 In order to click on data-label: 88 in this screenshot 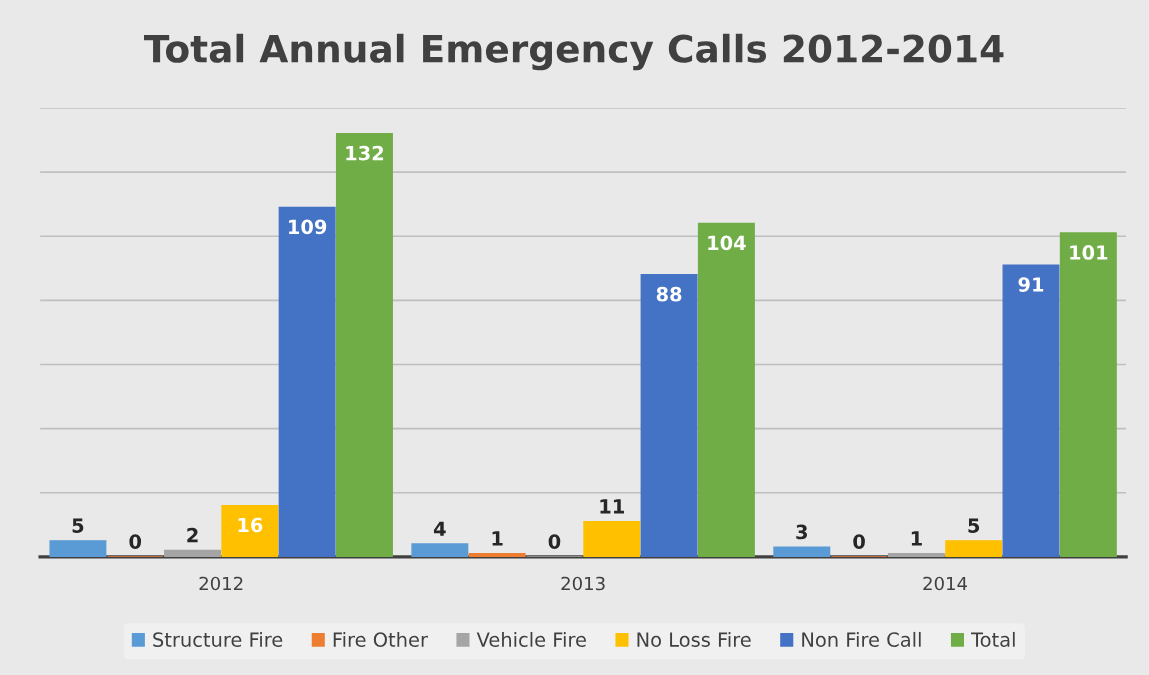, I will do `click(669, 294)`.